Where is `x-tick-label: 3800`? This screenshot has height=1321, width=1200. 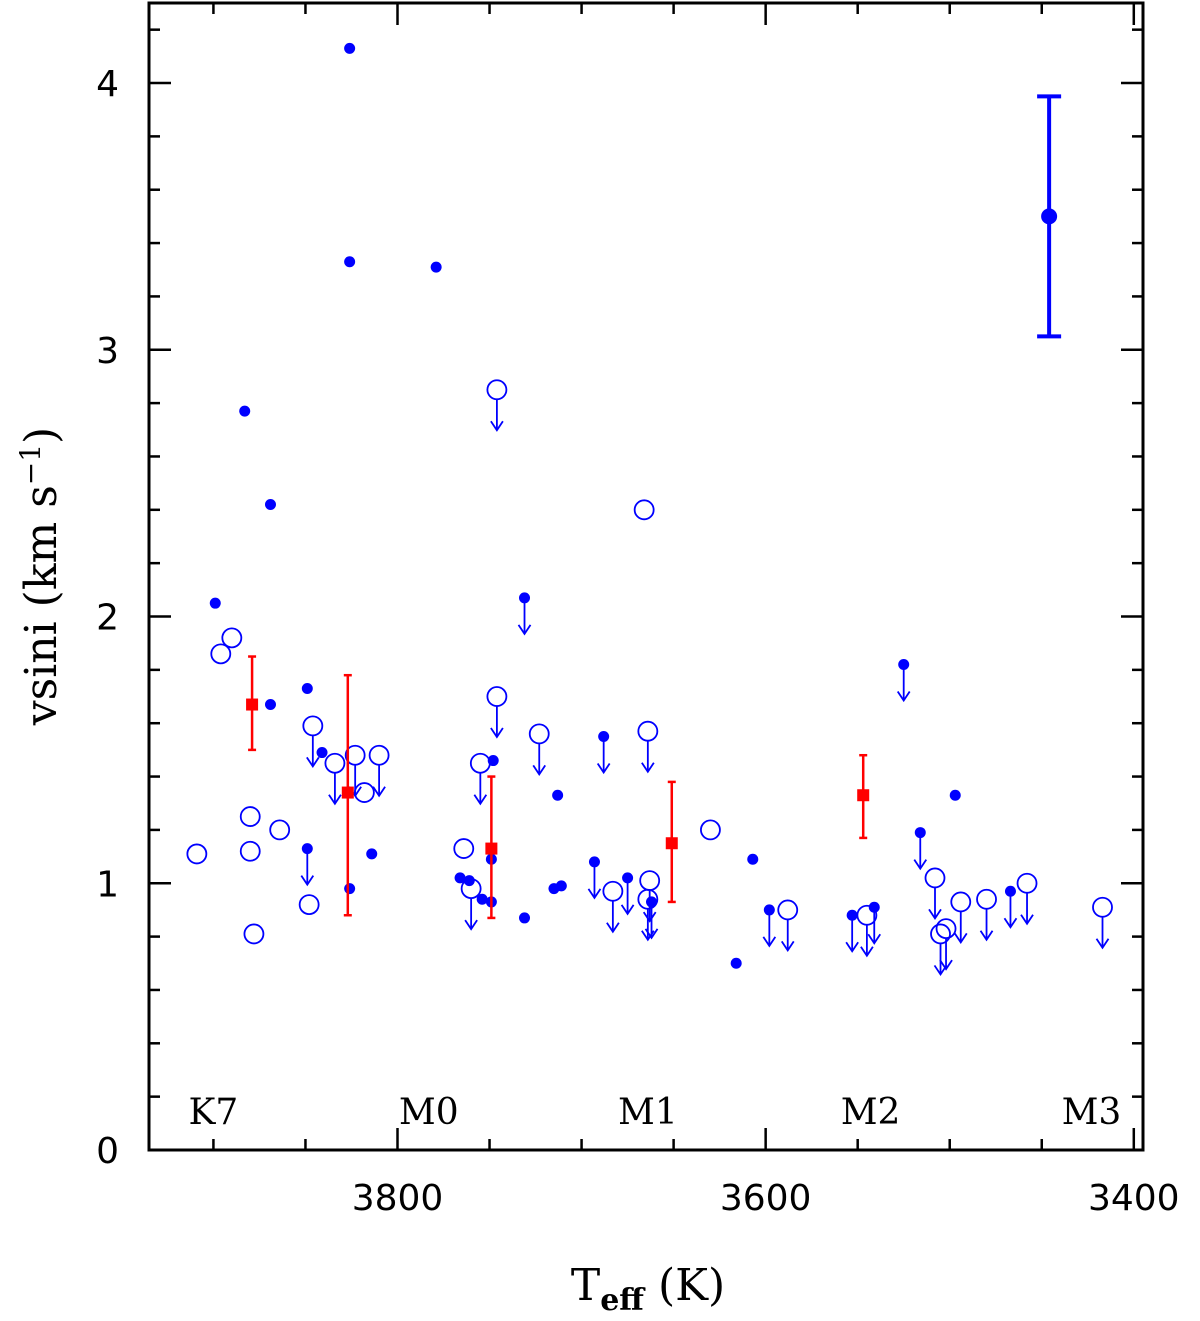
x-tick-label: 3800 is located at coordinates (398, 1198).